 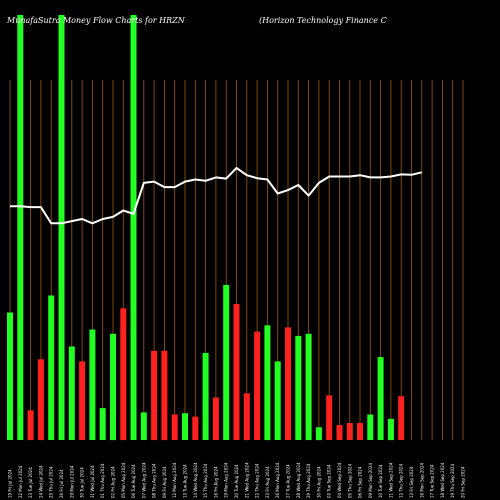 What do you see at coordinates (102, 480) in the screenshot?
I see `x-tick-label: 01 Thu Aug 2024` at bounding box center [102, 480].